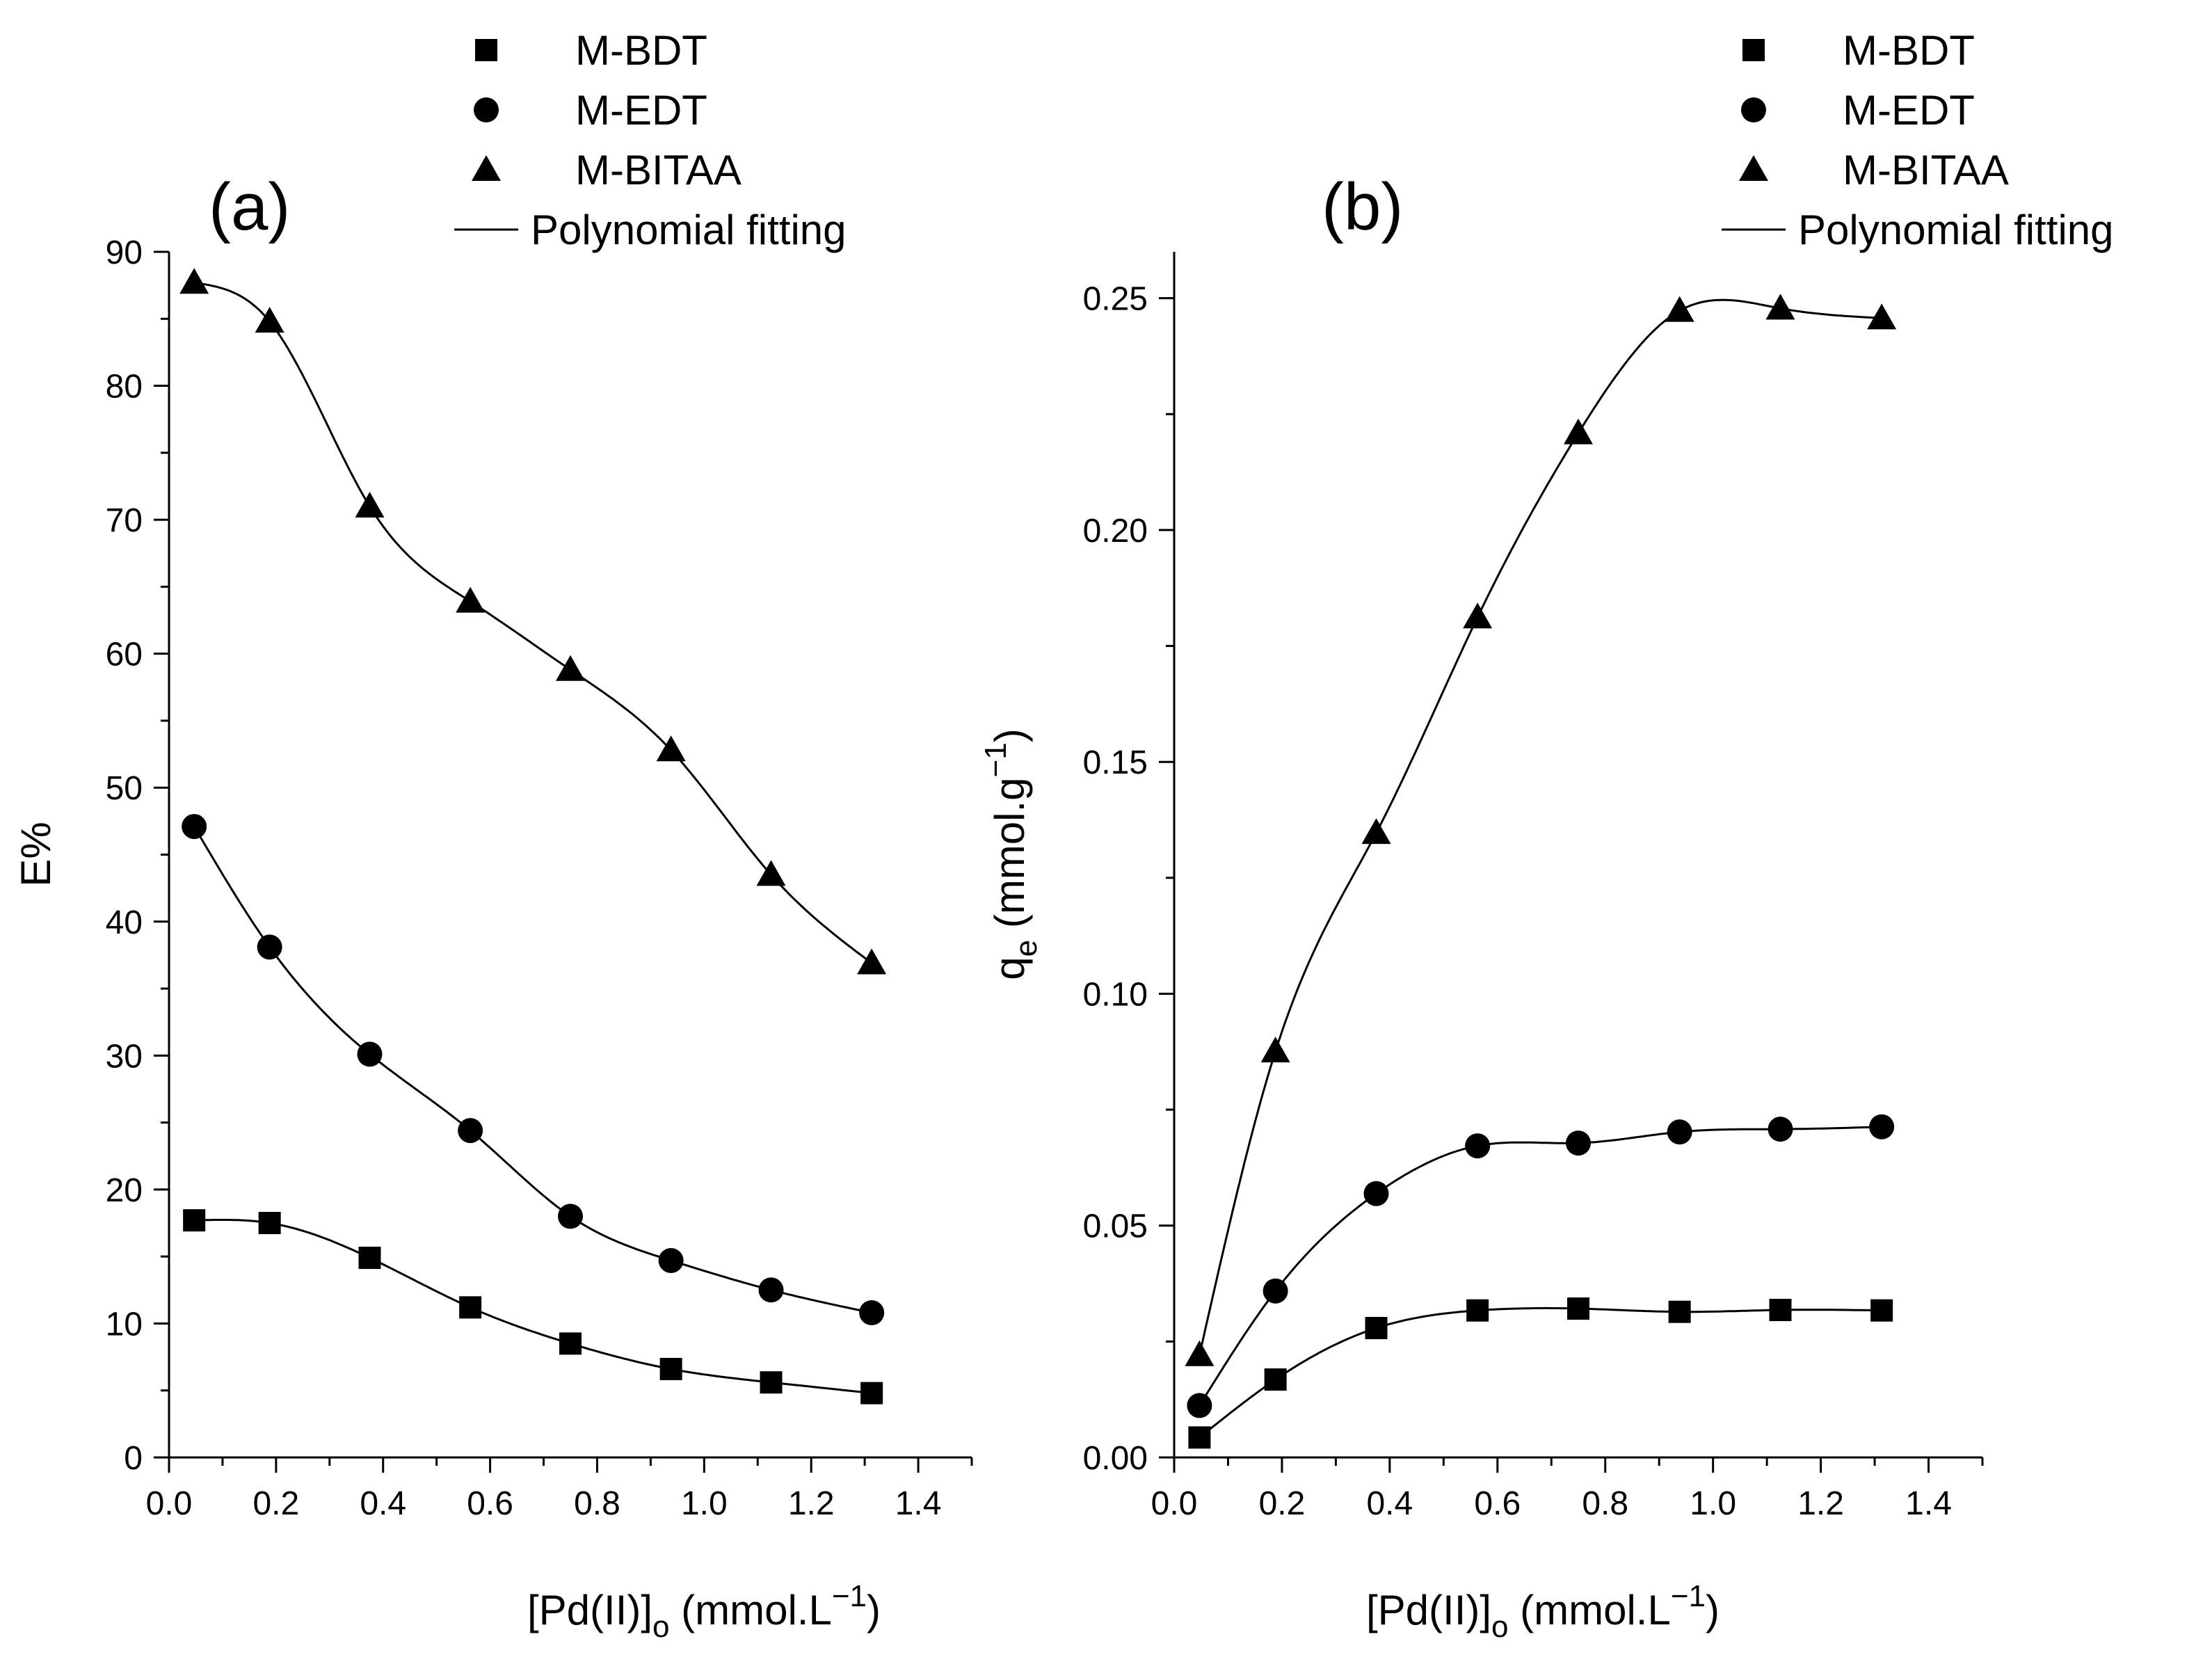 The height and width of the screenshot is (1655, 2212). What do you see at coordinates (124, 655) in the screenshot?
I see `y-tick-label: 60` at bounding box center [124, 655].